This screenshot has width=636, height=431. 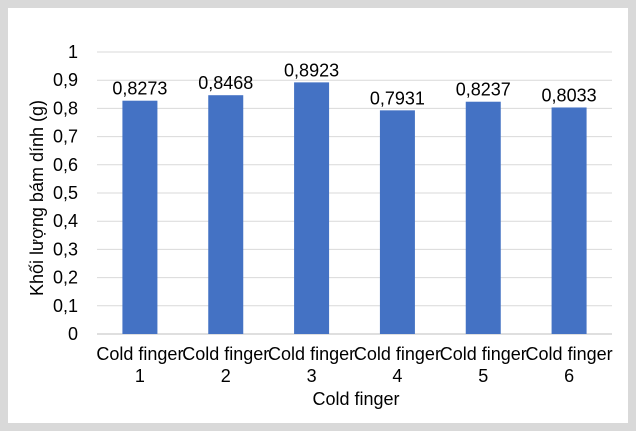 I want to click on data-label: 0,8033, so click(x=569, y=95).